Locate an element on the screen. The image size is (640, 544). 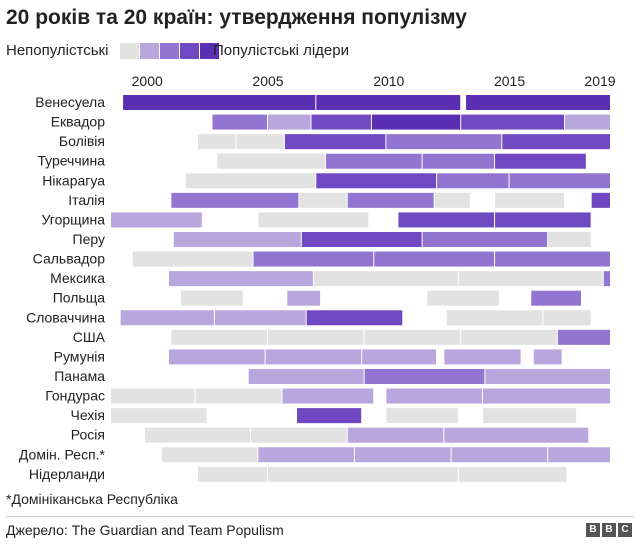
country-label: Еквадор is located at coordinates (78, 122).